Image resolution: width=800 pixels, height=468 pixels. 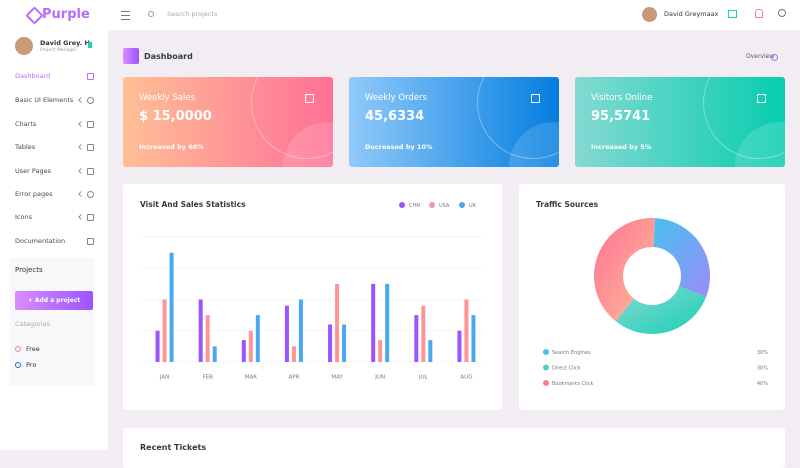 I want to click on chart-title: Traffic Sources, so click(x=567, y=204).